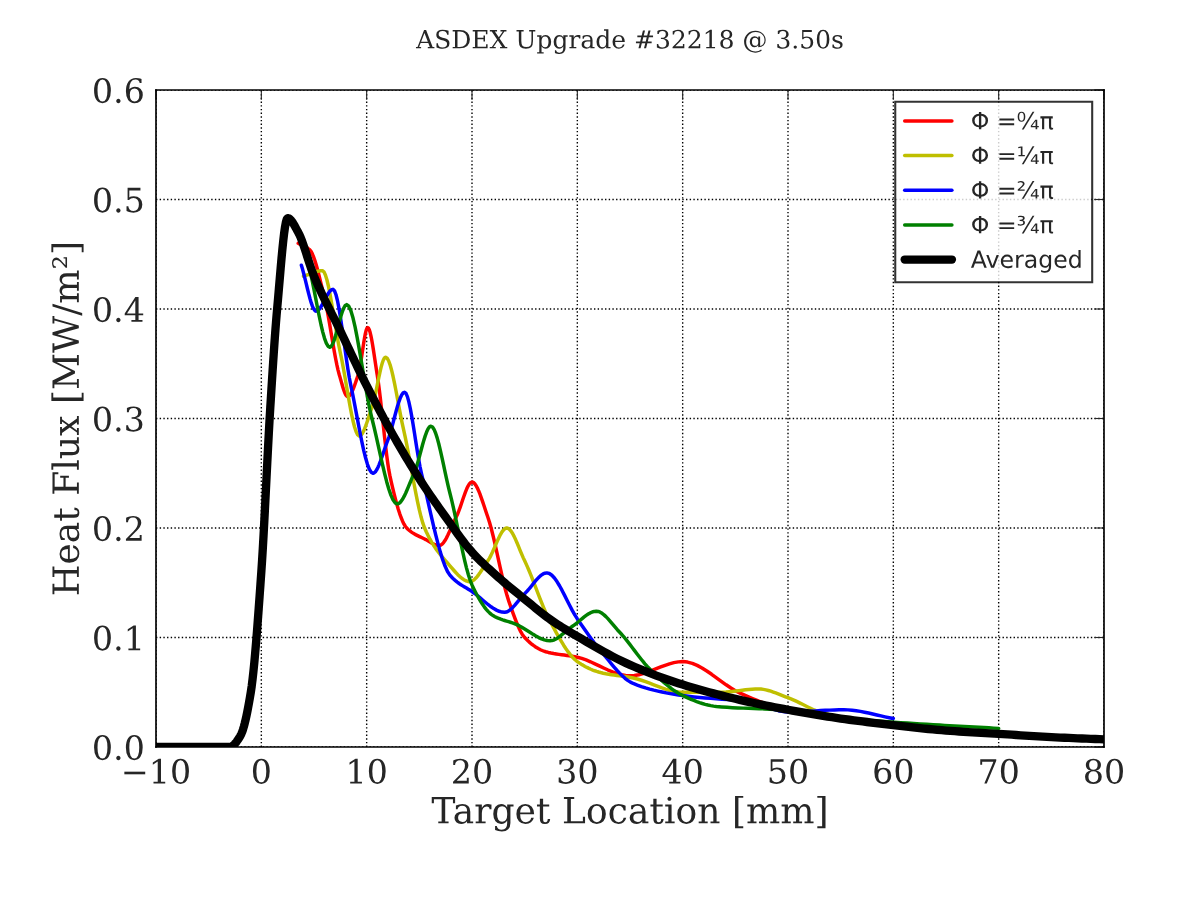 This screenshot has height=900, width=1200. Describe the element at coordinates (629, 41) in the screenshot. I see `chart-title: ASDEX Upgrade #32218 @ 3.50s` at that location.